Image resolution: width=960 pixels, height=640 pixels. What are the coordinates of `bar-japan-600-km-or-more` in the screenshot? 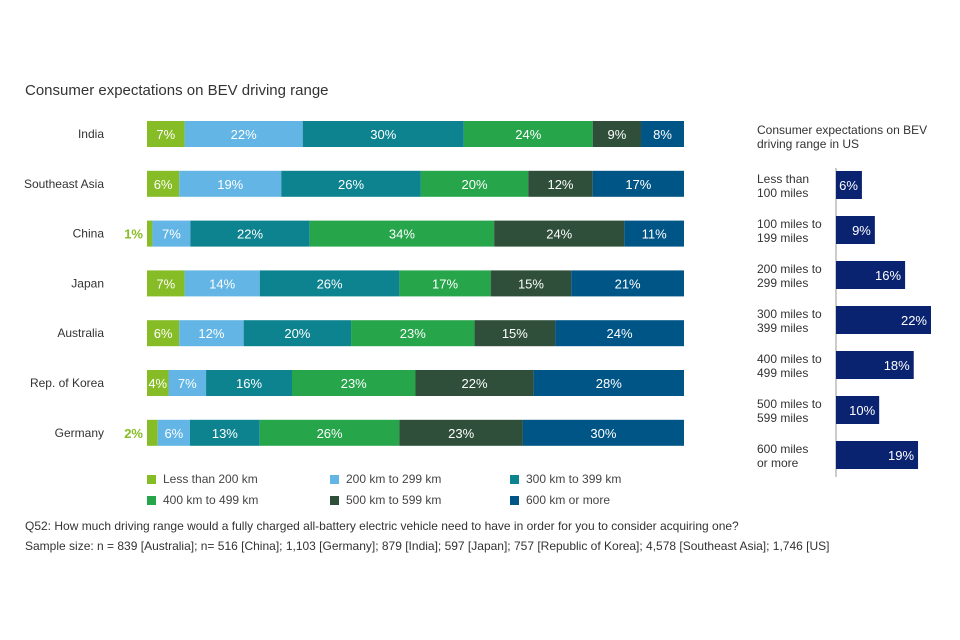 It's located at (627, 283).